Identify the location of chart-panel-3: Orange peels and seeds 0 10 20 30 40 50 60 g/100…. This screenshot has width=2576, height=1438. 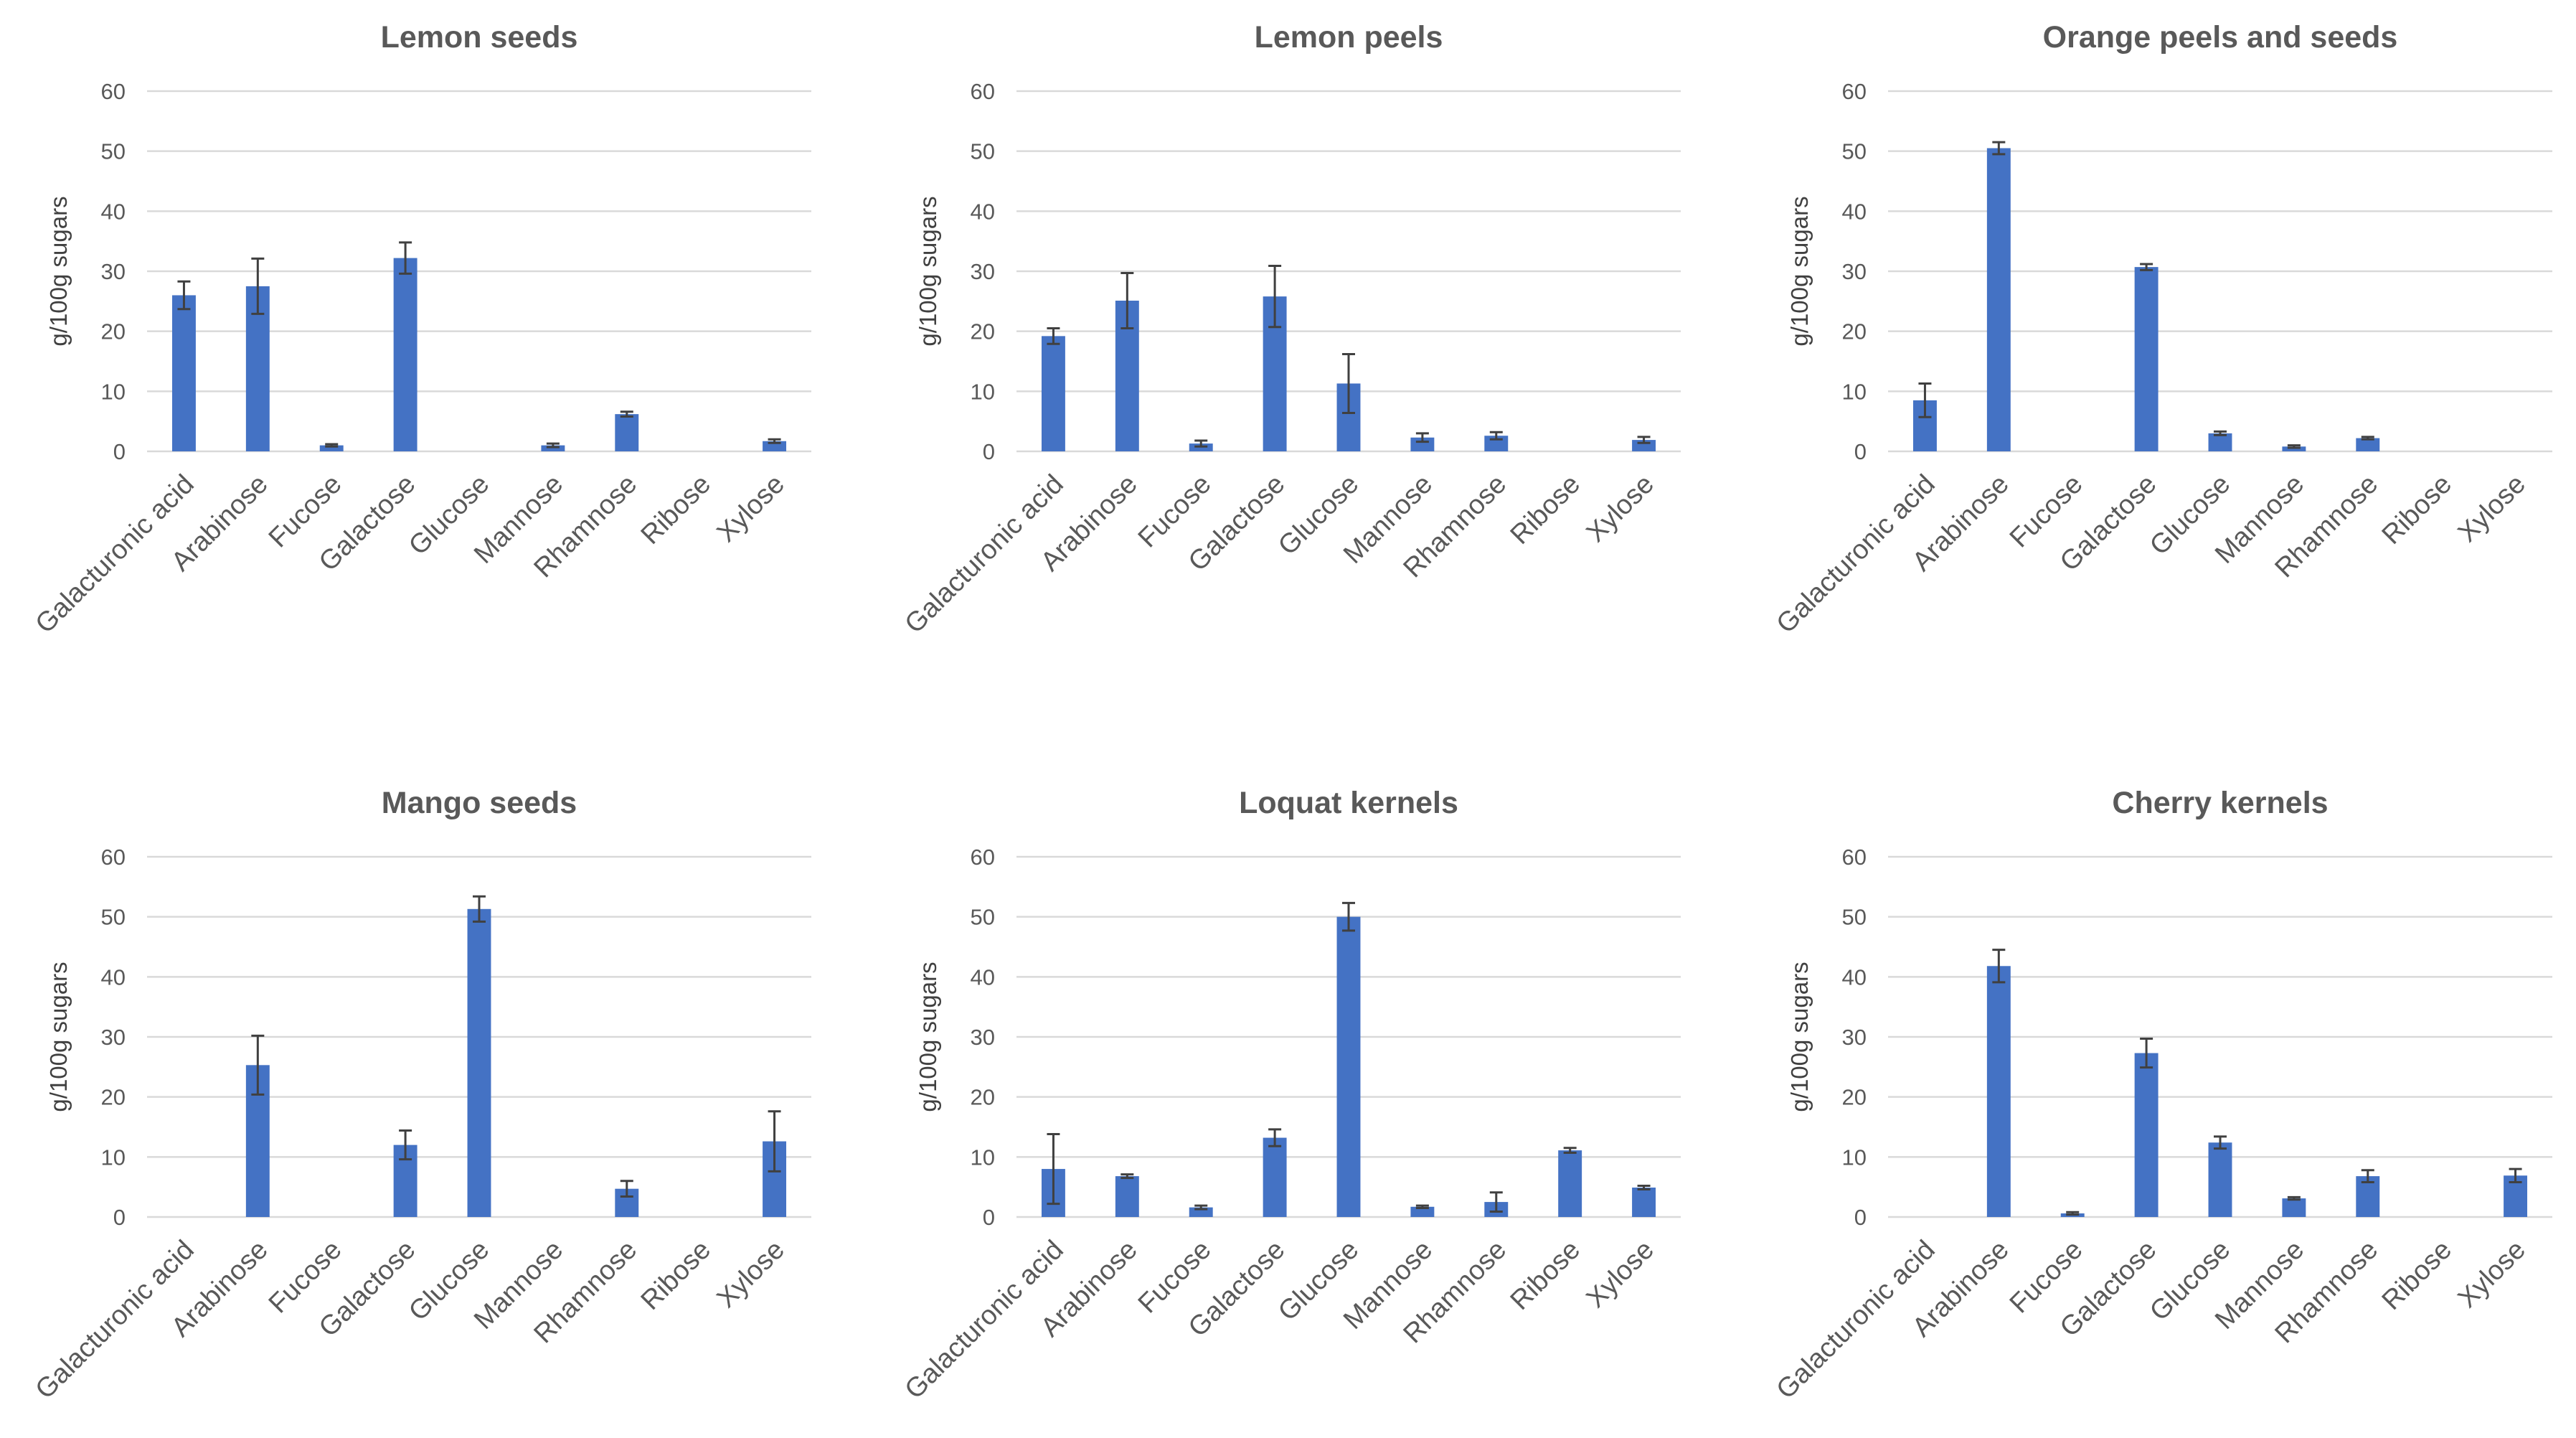
(2161, 329).